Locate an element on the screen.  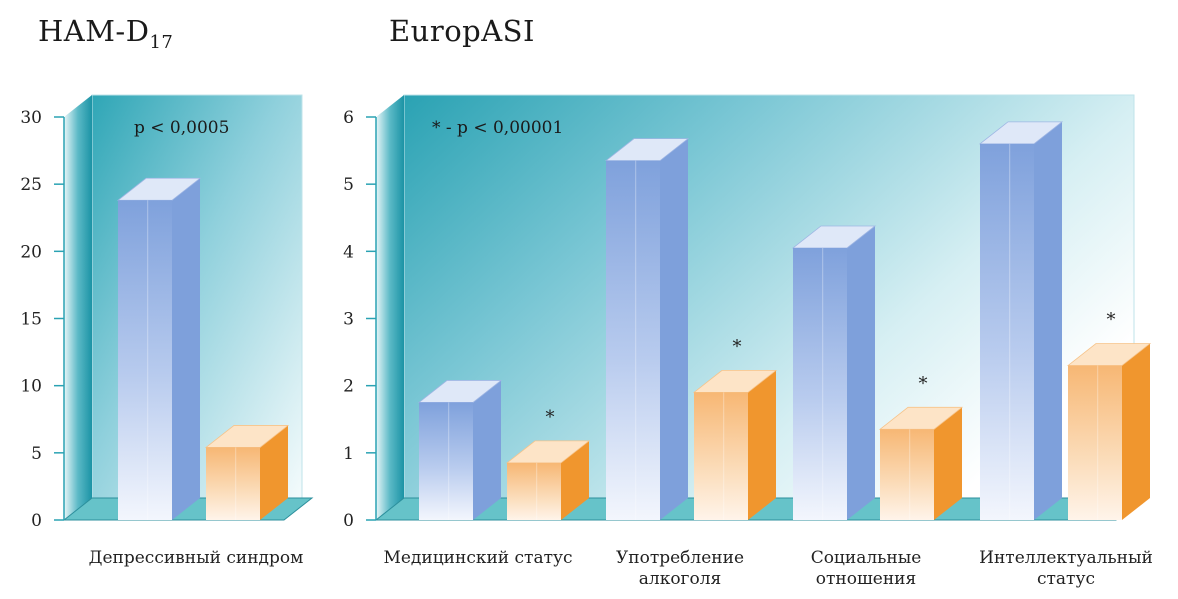
category-label: Интеллектуальный статус is located at coordinates (1066, 569).